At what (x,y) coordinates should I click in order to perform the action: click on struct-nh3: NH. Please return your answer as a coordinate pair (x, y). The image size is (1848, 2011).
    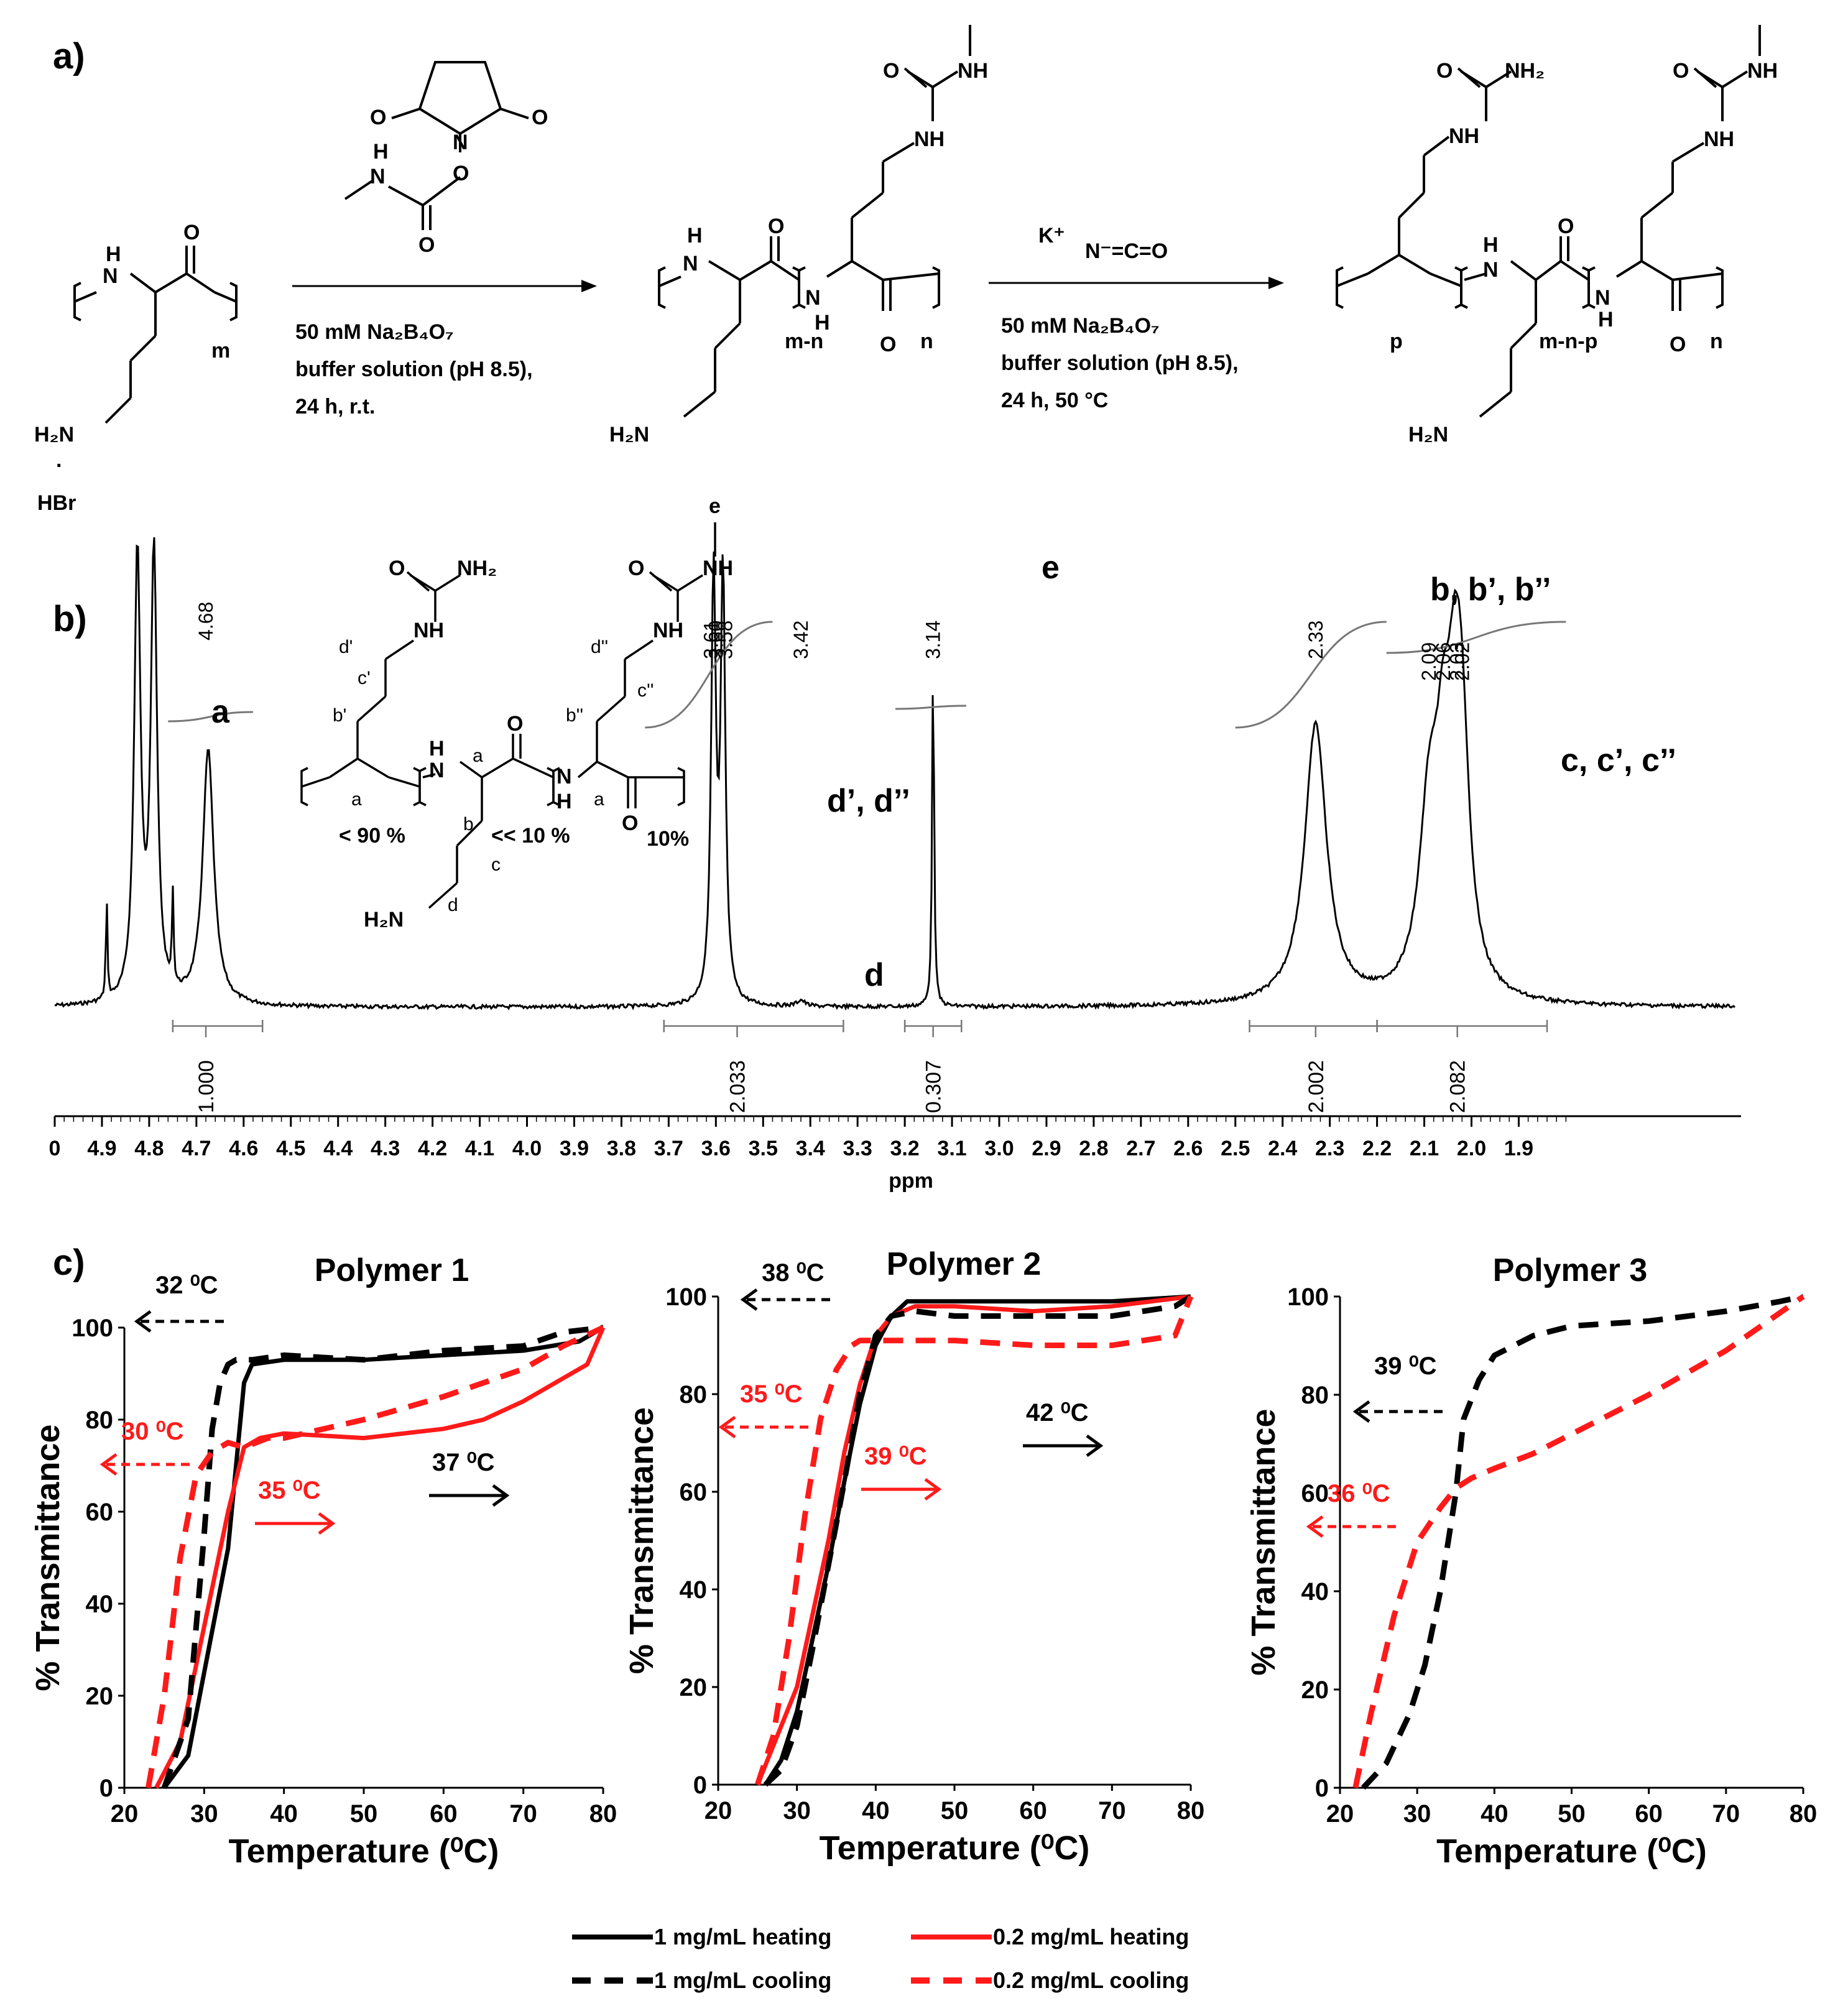
    Looking at the image, I should click on (718, 568).